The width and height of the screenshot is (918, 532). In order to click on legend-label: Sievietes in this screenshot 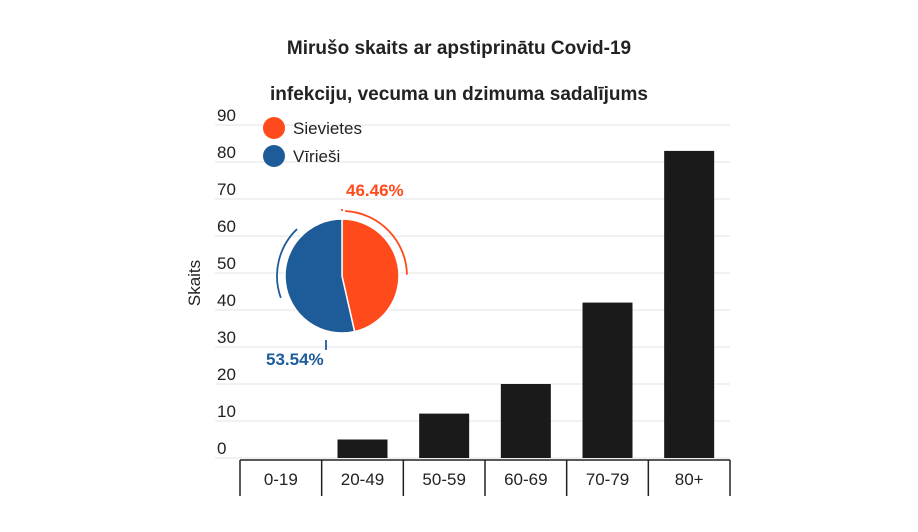, I will do `click(327, 128)`.